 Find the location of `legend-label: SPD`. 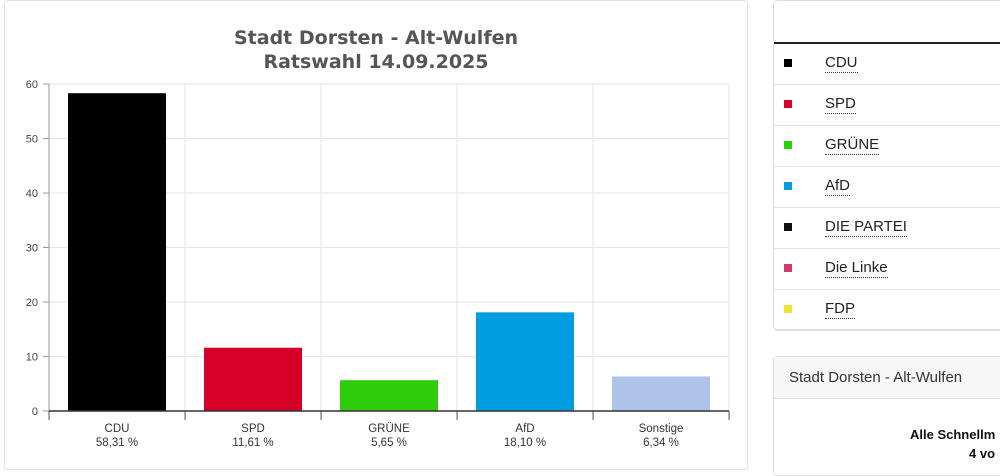

legend-label: SPD is located at coordinates (840, 104).